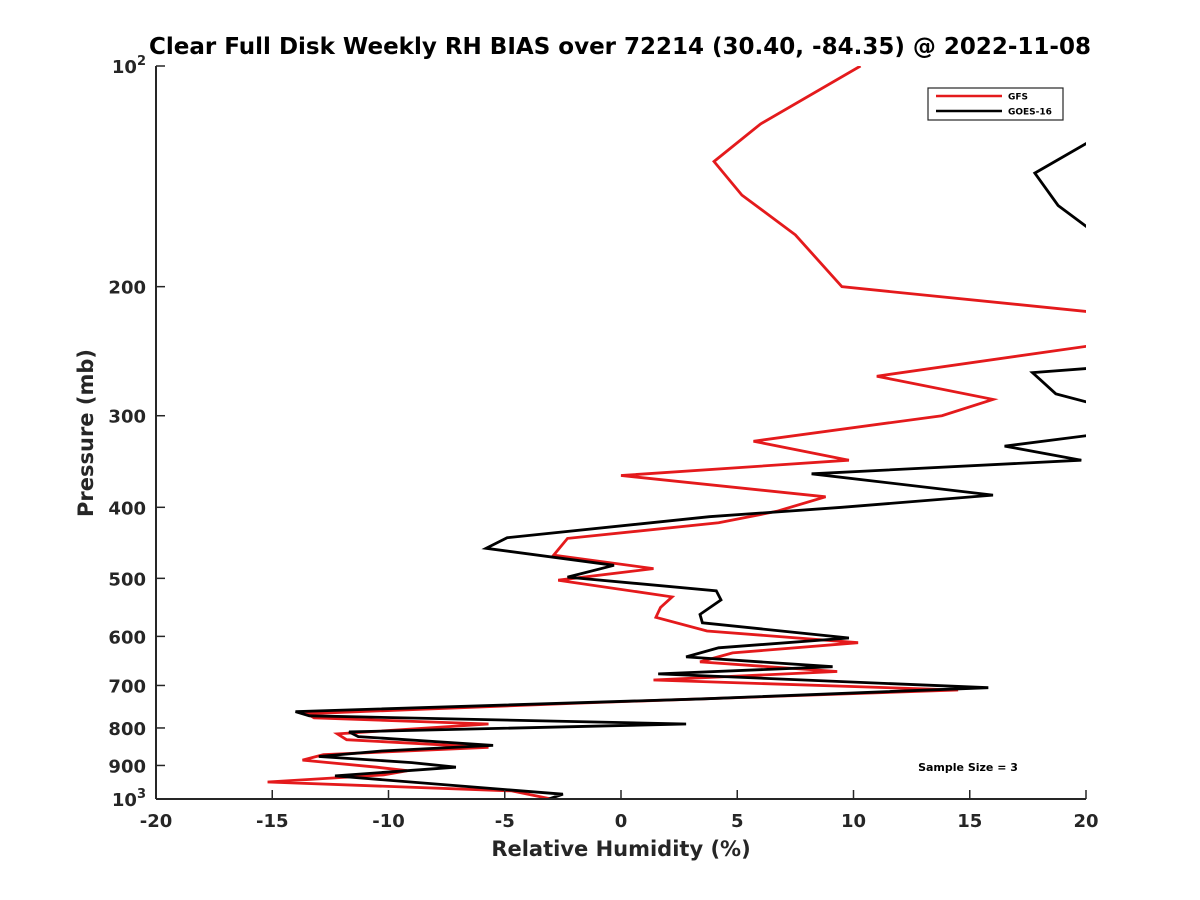 This screenshot has width=1200, height=900. I want to click on legend-goes16-label: GOES-16, so click(1030, 113).